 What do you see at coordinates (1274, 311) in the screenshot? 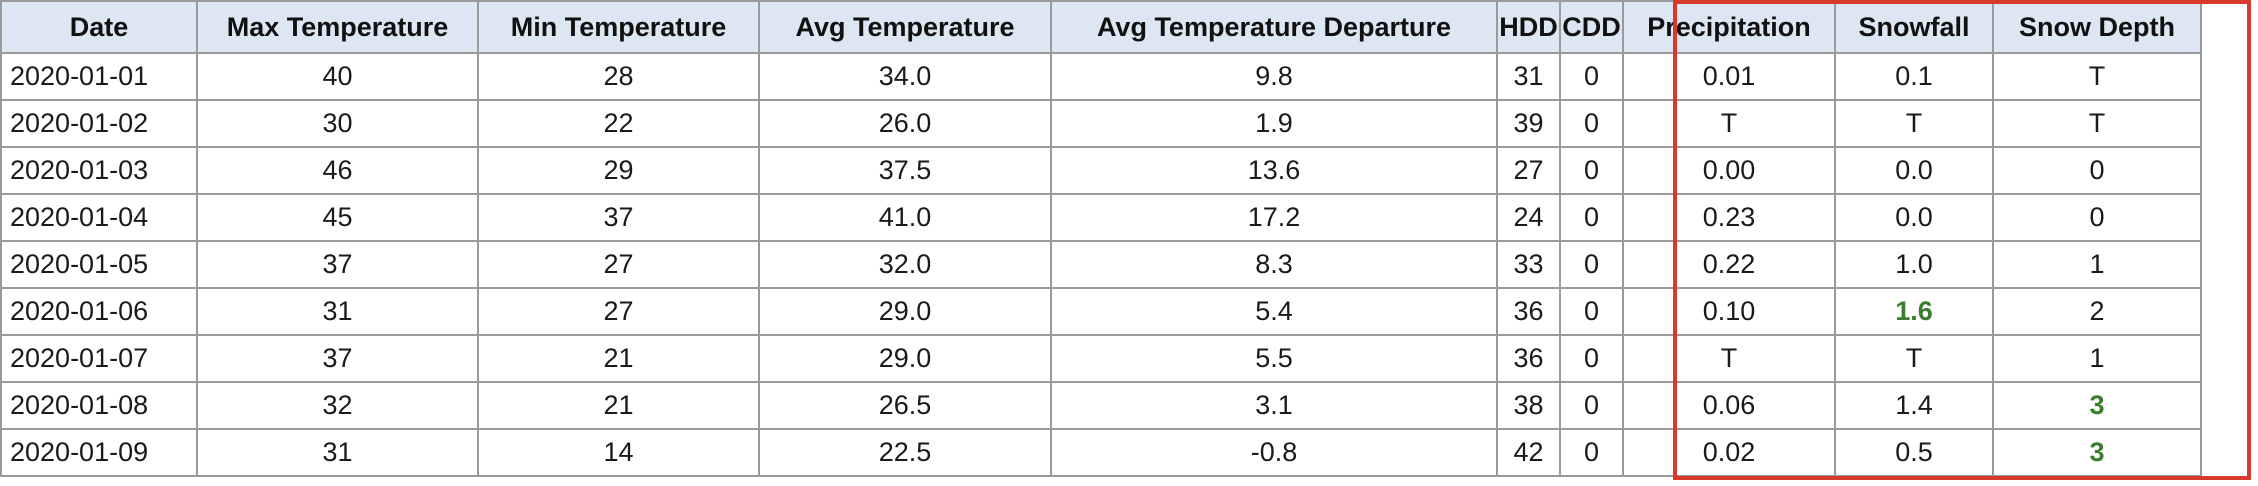
I see `cell-avg-temperature-departure: 5.4` at bounding box center [1274, 311].